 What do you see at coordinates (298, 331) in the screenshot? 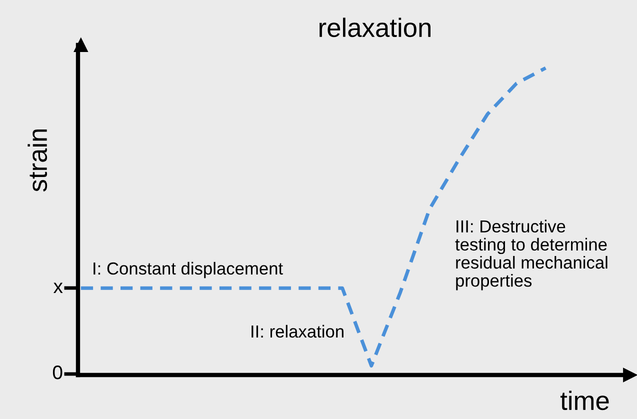
I see `annotation: II: relaxation` at bounding box center [298, 331].